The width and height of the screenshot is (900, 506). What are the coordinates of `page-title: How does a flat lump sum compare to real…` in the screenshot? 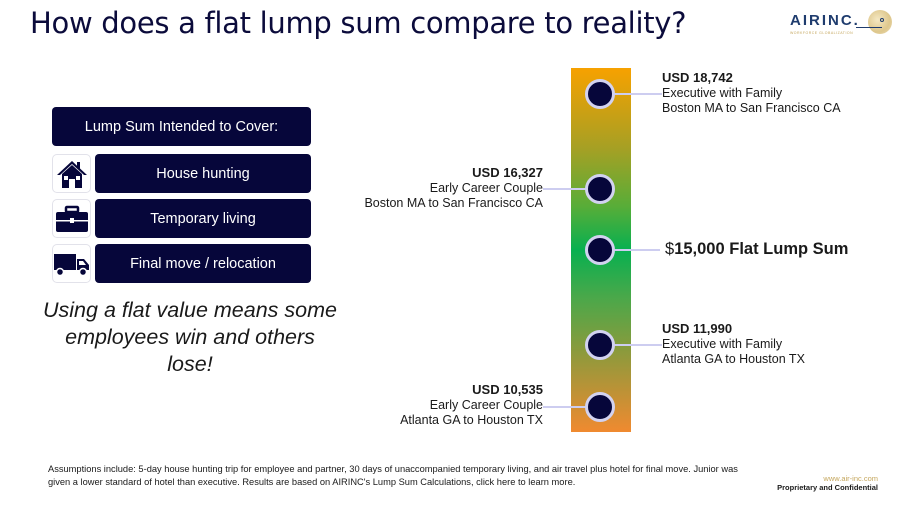 It's located at (358, 23).